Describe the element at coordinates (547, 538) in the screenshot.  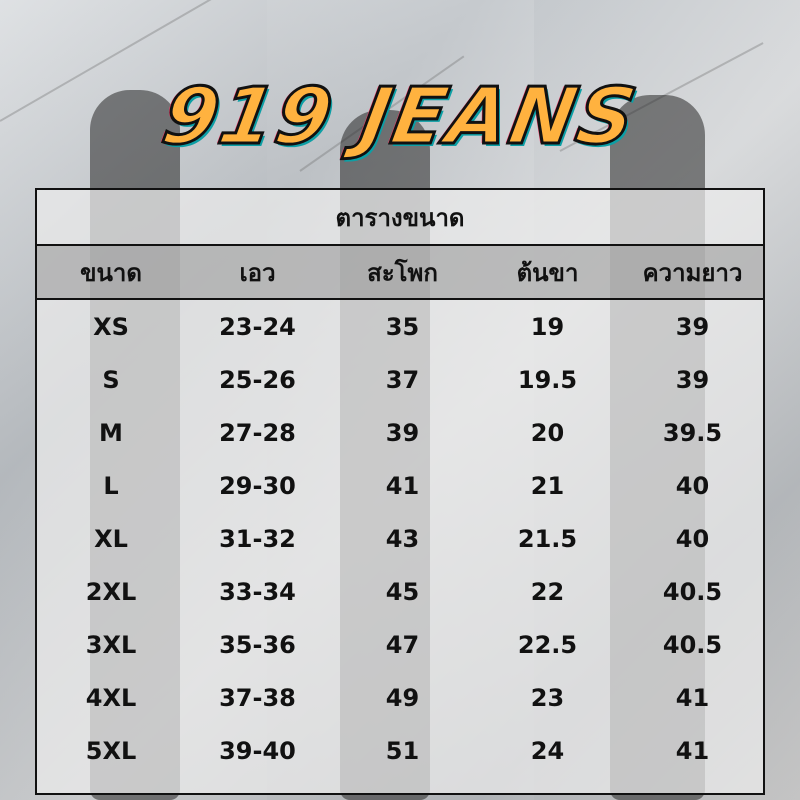
I see `cell-thigh: 21.5` at that location.